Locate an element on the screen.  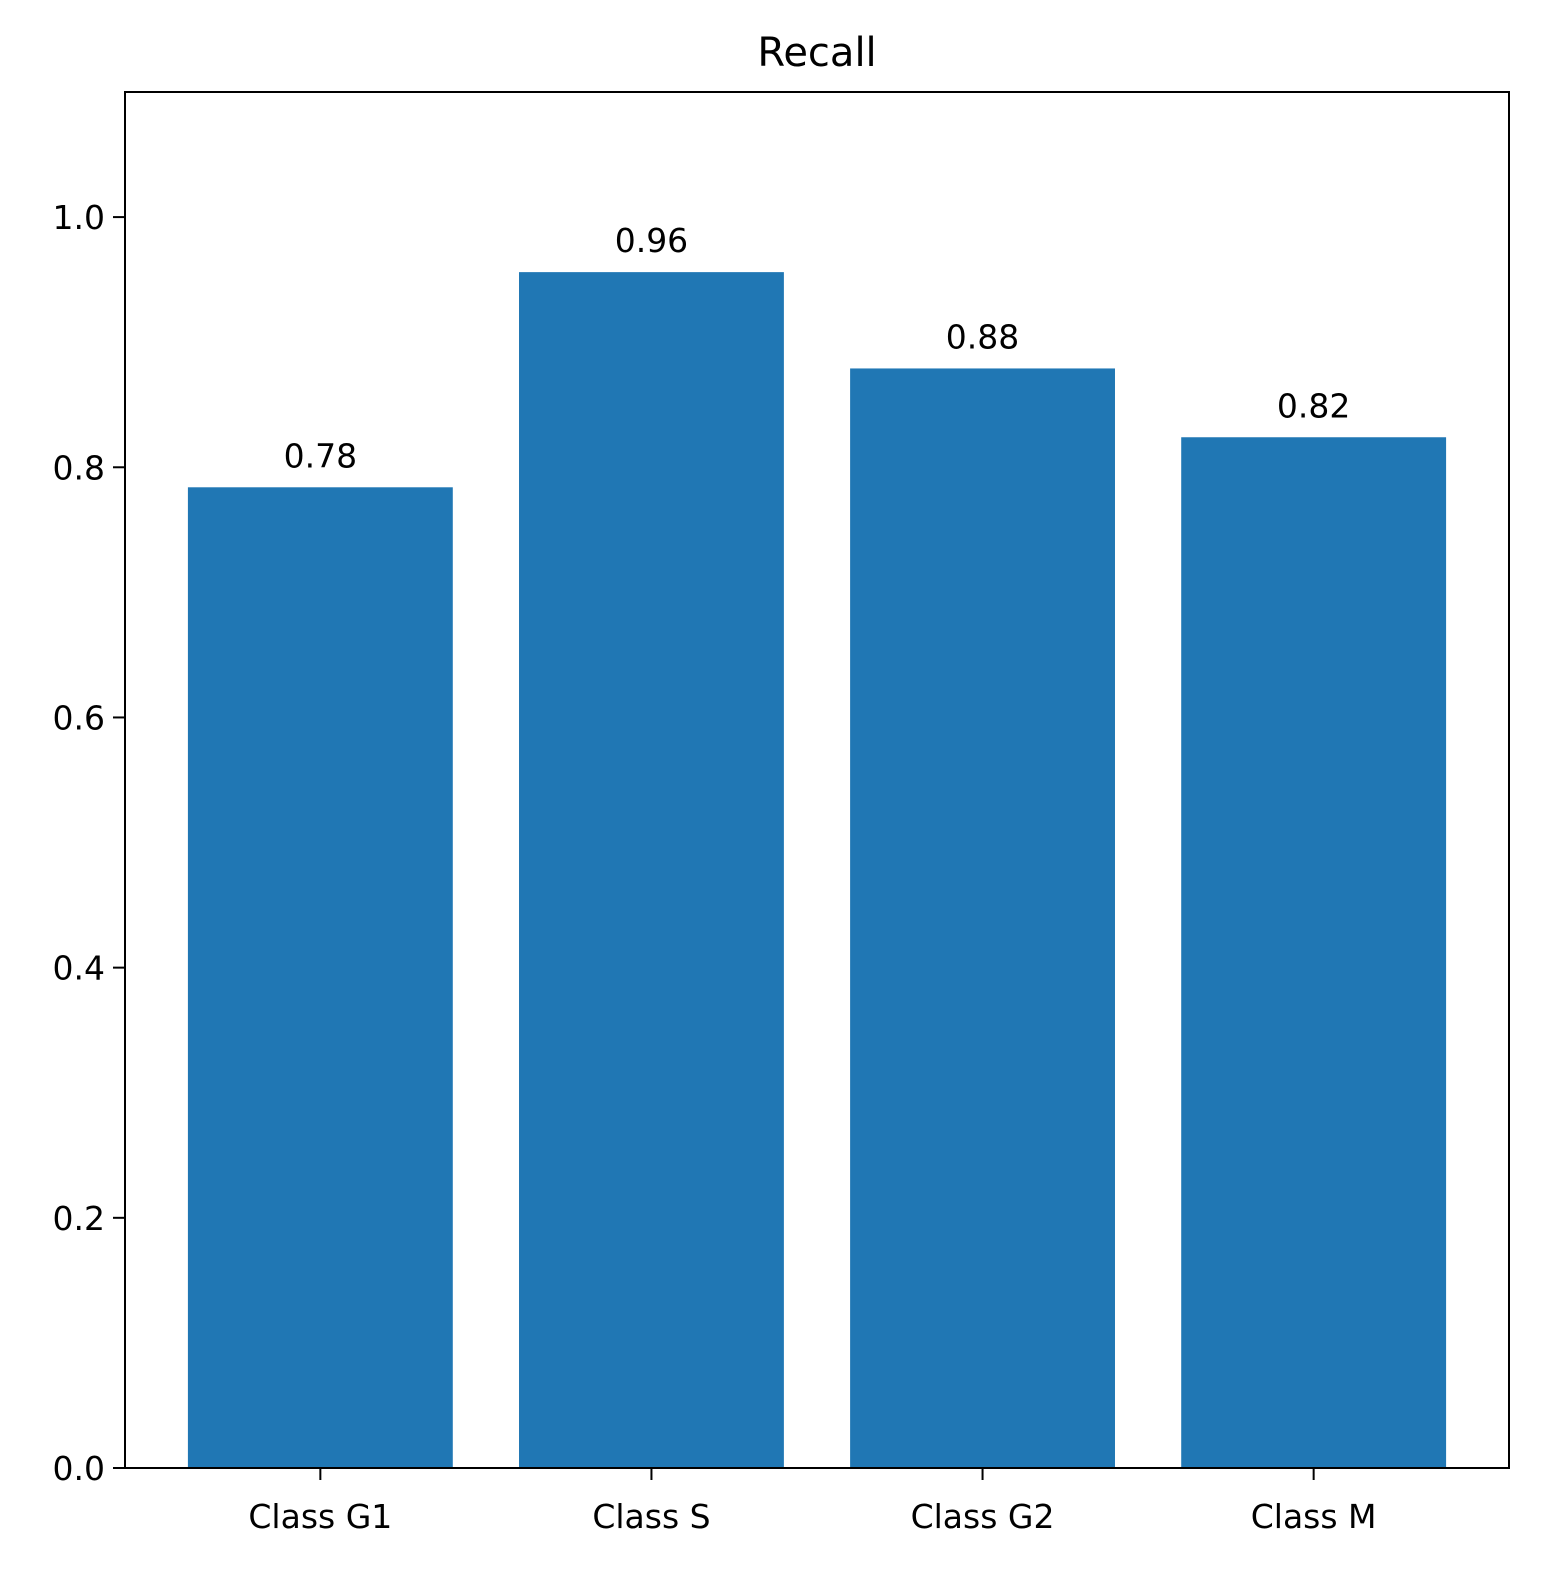
y-tick-label: 0.2 is located at coordinates (79, 1218).